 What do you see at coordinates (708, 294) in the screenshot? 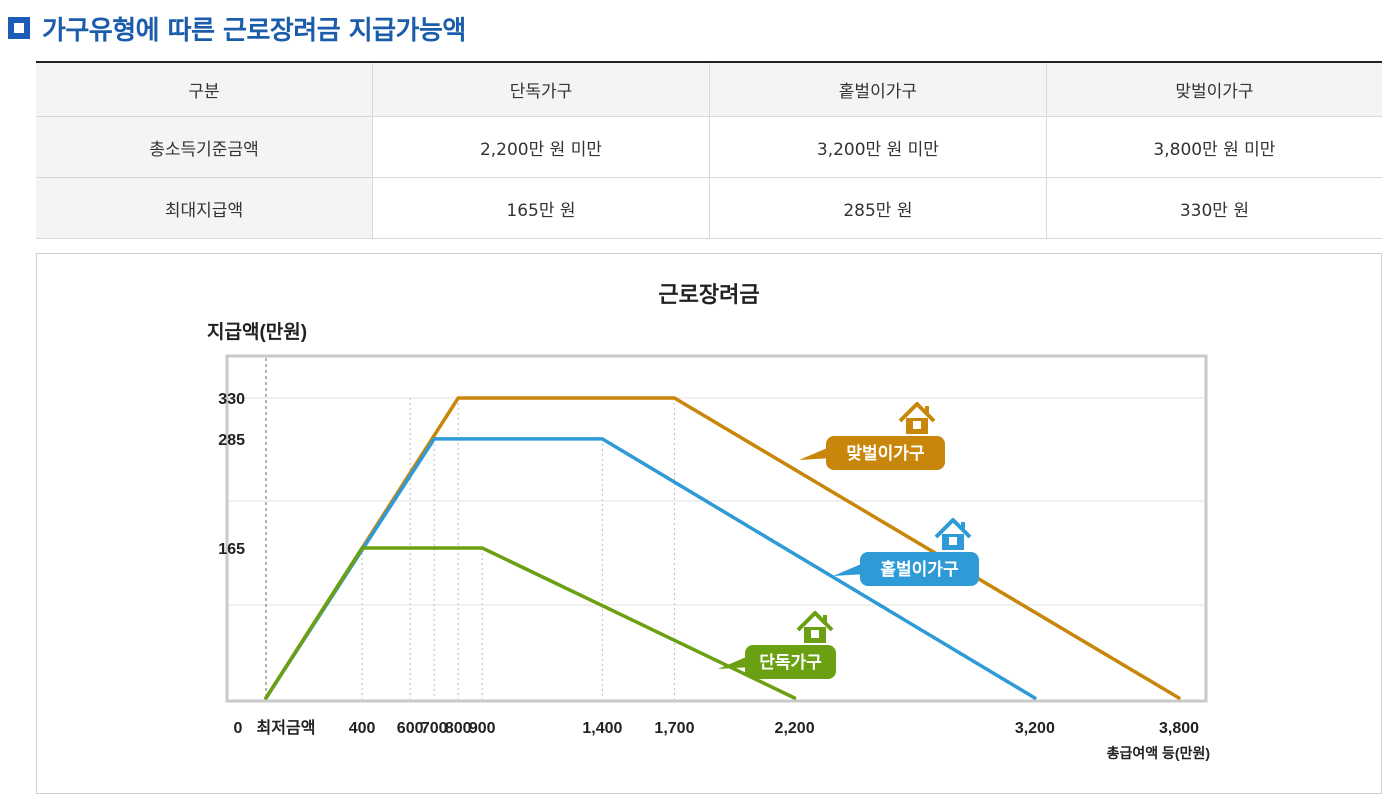
I see `chart-title: 근로장려금` at bounding box center [708, 294].